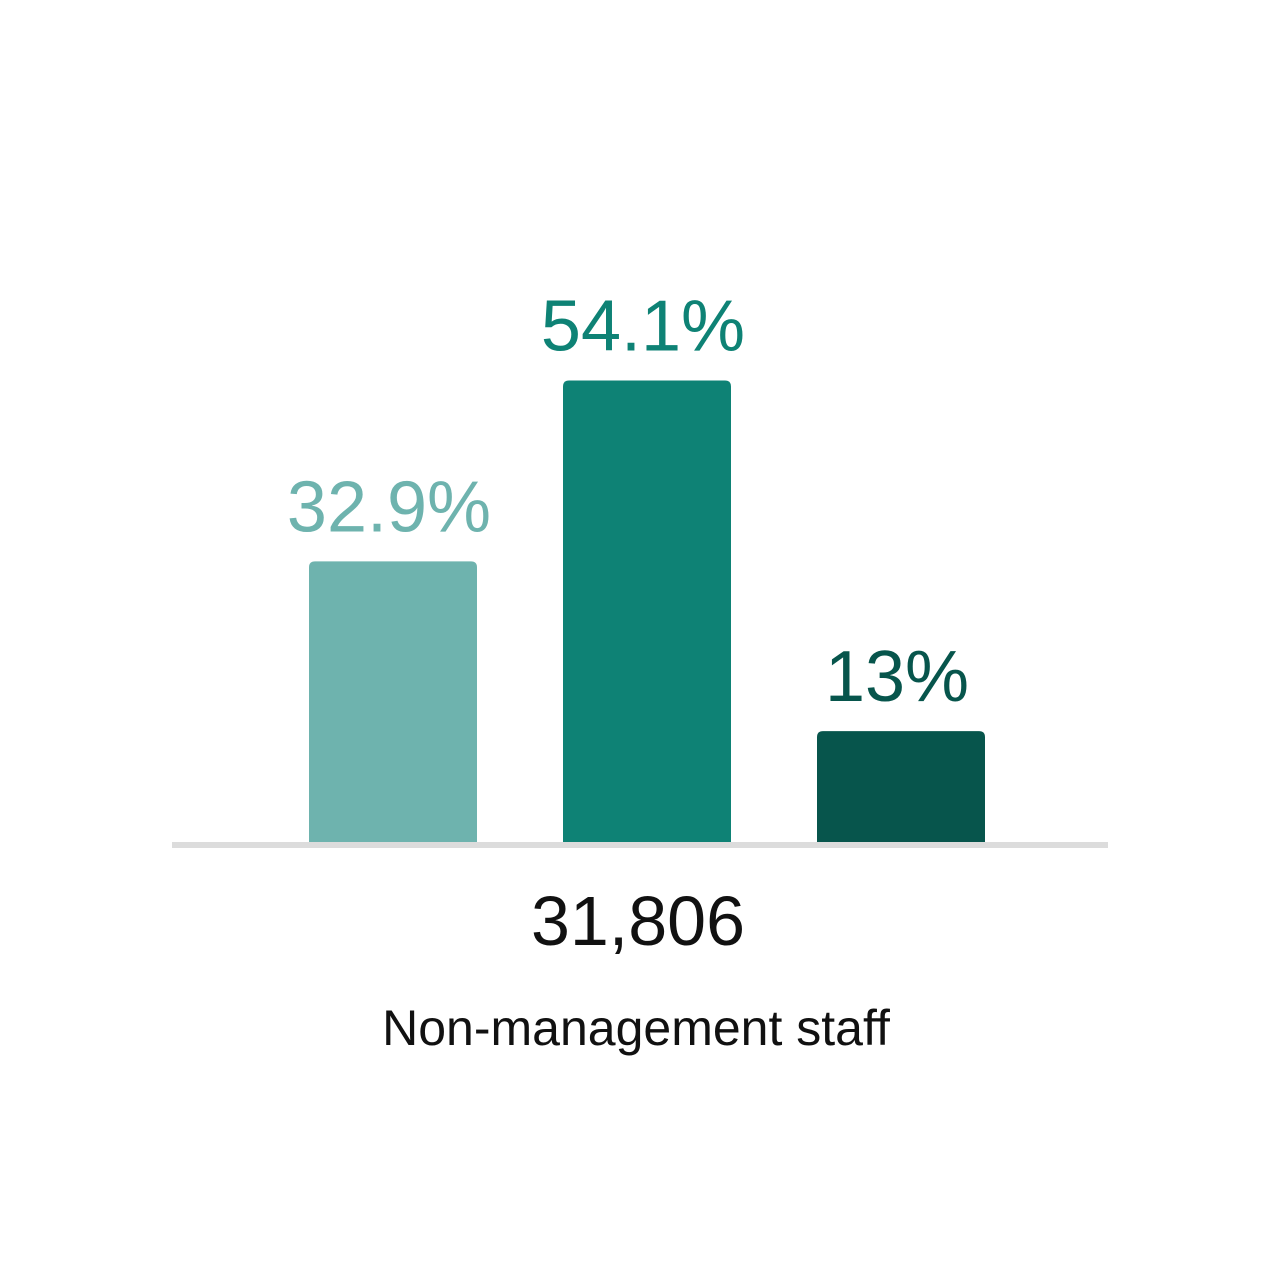  What do you see at coordinates (897, 677) in the screenshot?
I see `value-label-3: 13%` at bounding box center [897, 677].